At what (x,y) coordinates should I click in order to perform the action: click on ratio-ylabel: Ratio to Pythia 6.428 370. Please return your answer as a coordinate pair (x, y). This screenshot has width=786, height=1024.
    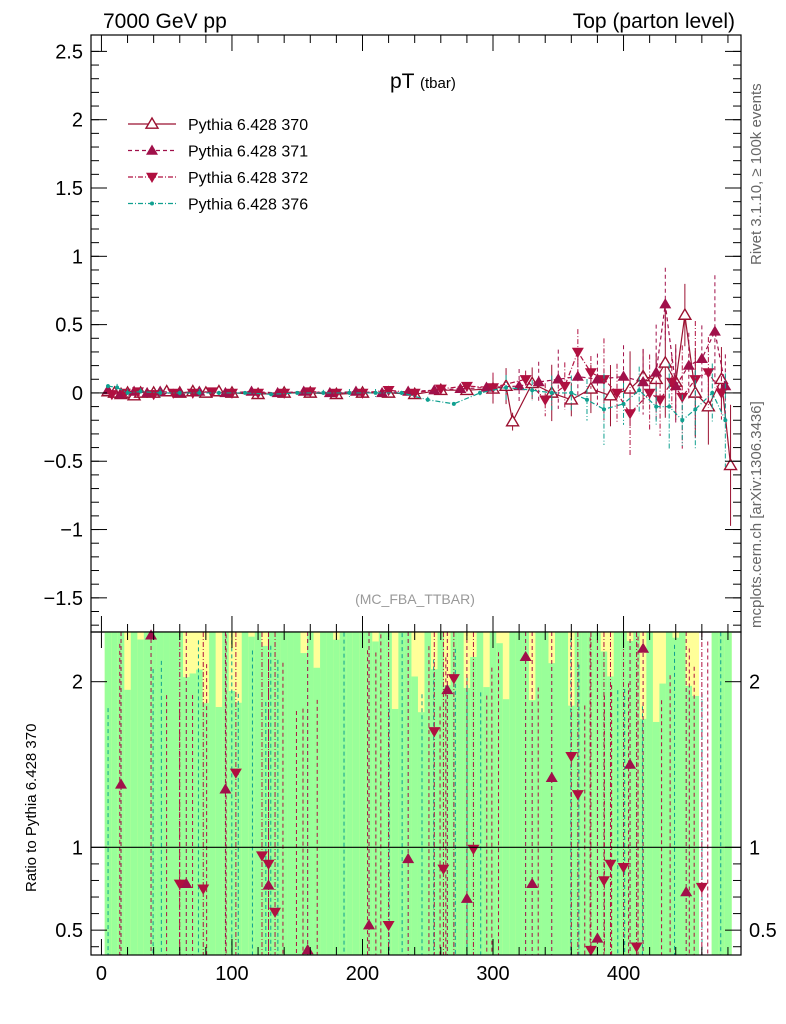
    Looking at the image, I should click on (31, 808).